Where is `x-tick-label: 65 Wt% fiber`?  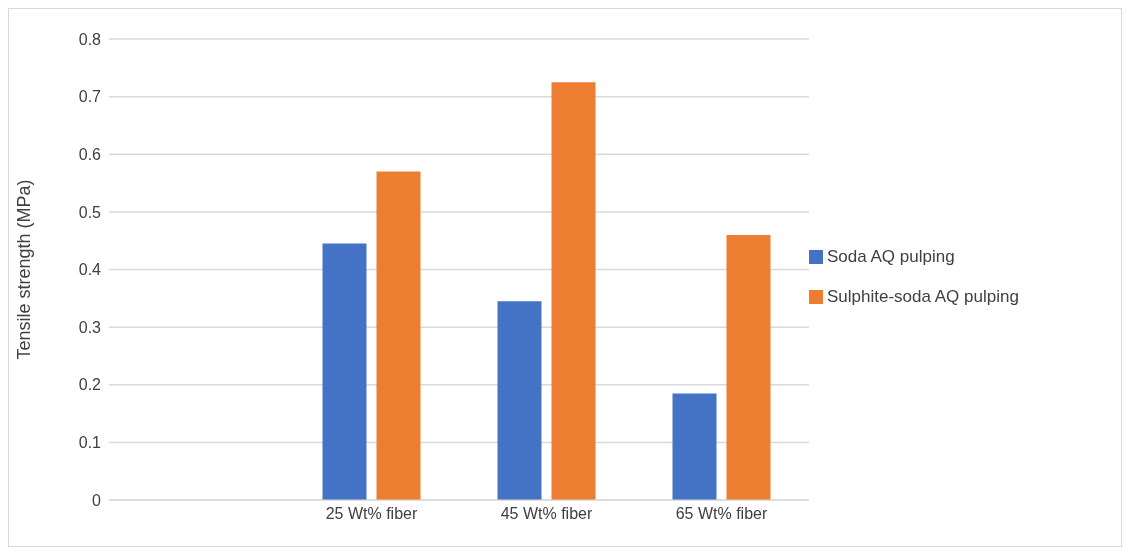
x-tick-label: 65 Wt% fiber is located at coordinates (721, 514).